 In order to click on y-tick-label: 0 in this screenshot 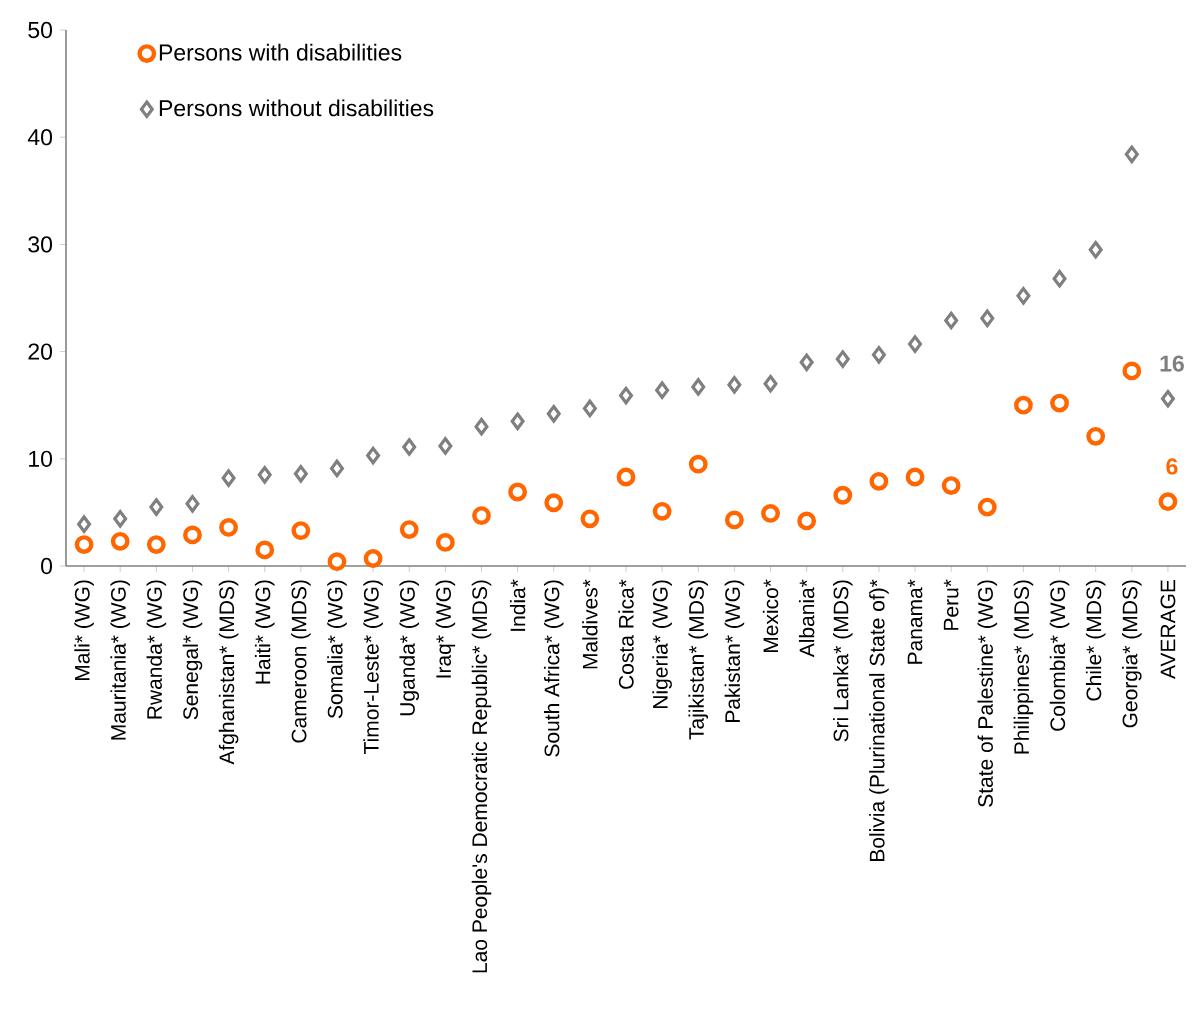, I will do `click(47, 566)`.